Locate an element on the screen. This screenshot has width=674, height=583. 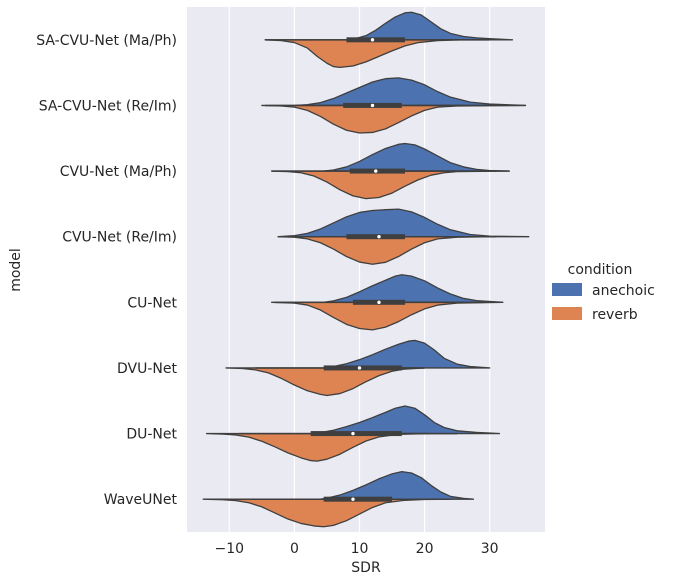
legend-swatch-reverb is located at coordinates (567, 313).